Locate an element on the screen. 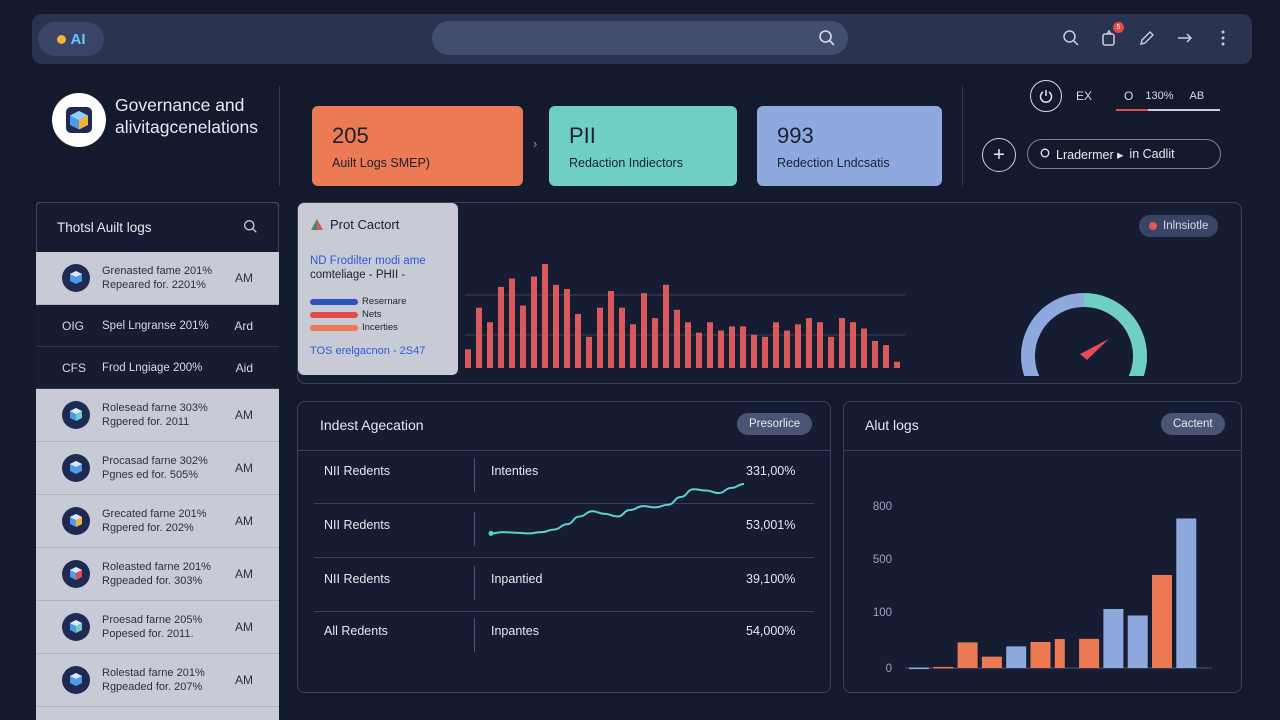 The width and height of the screenshot is (1280, 720). logo-dot is located at coordinates (61, 39).